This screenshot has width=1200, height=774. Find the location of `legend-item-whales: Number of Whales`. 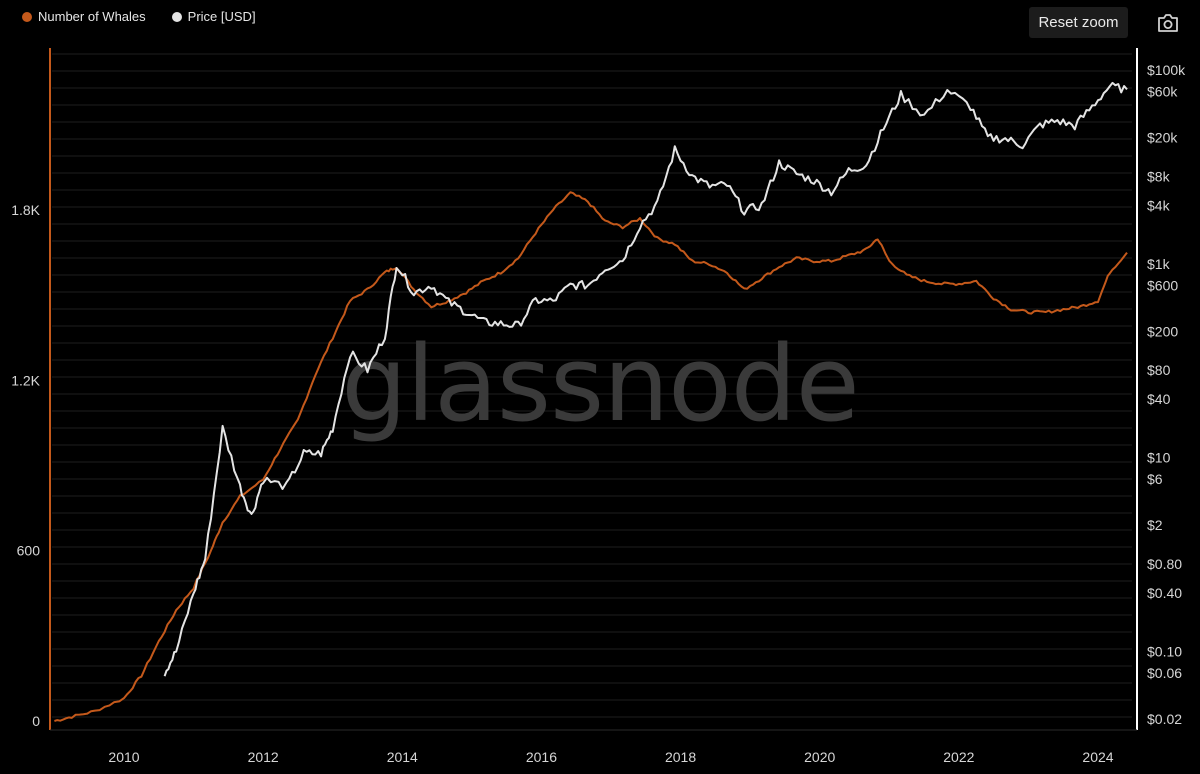

legend-item-whales: Number of Whales is located at coordinates (84, 16).